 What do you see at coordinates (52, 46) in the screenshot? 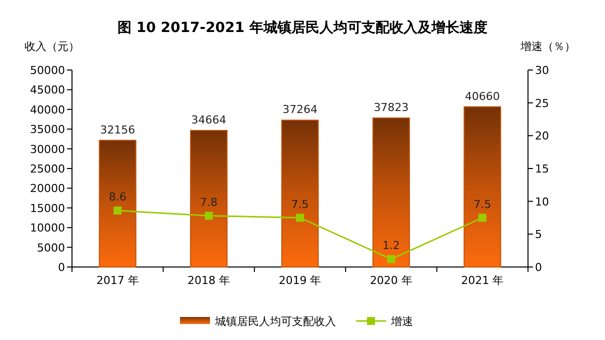
I see `y-axis-title: 收入（元）` at bounding box center [52, 46].